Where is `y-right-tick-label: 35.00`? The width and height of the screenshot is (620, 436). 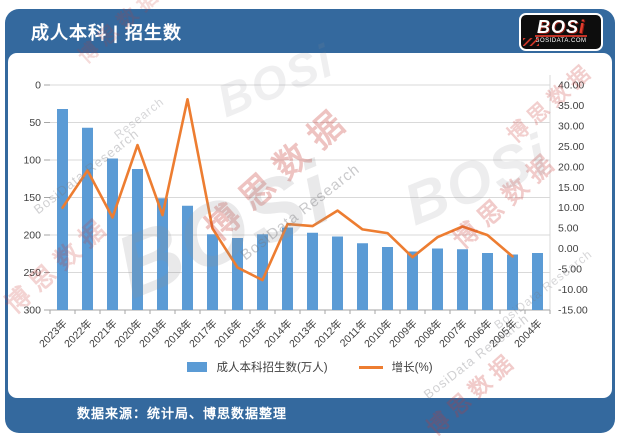
y-right-tick-label: 35.00 is located at coordinates (571, 106).